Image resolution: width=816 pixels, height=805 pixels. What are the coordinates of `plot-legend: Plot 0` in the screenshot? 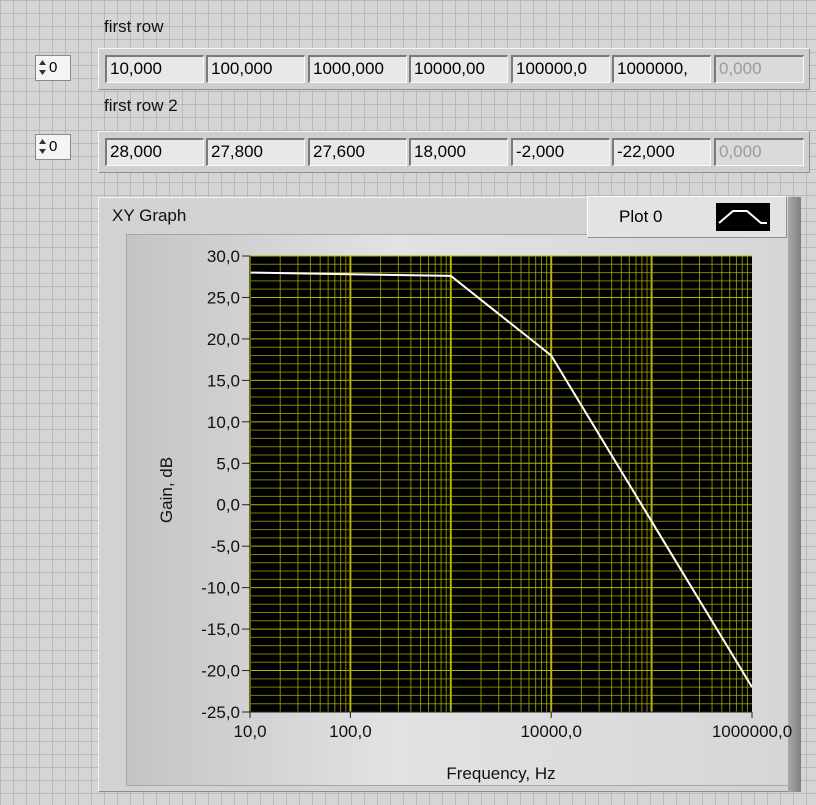 It's located at (687, 217).